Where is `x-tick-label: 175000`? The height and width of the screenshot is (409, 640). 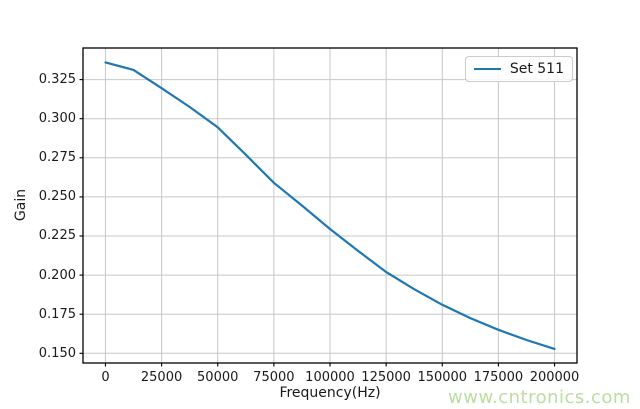
x-tick-label: 175000 is located at coordinates (498, 377).